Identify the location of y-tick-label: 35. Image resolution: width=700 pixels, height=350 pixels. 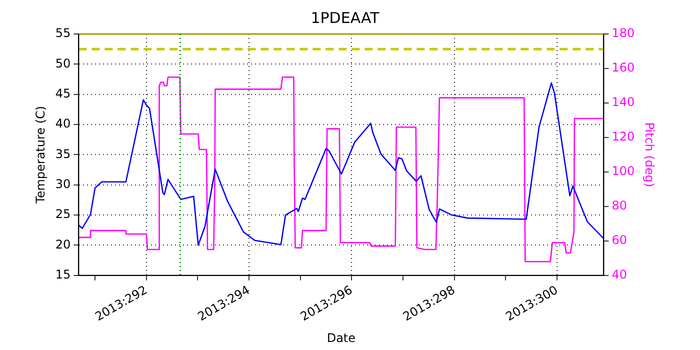
(63, 153).